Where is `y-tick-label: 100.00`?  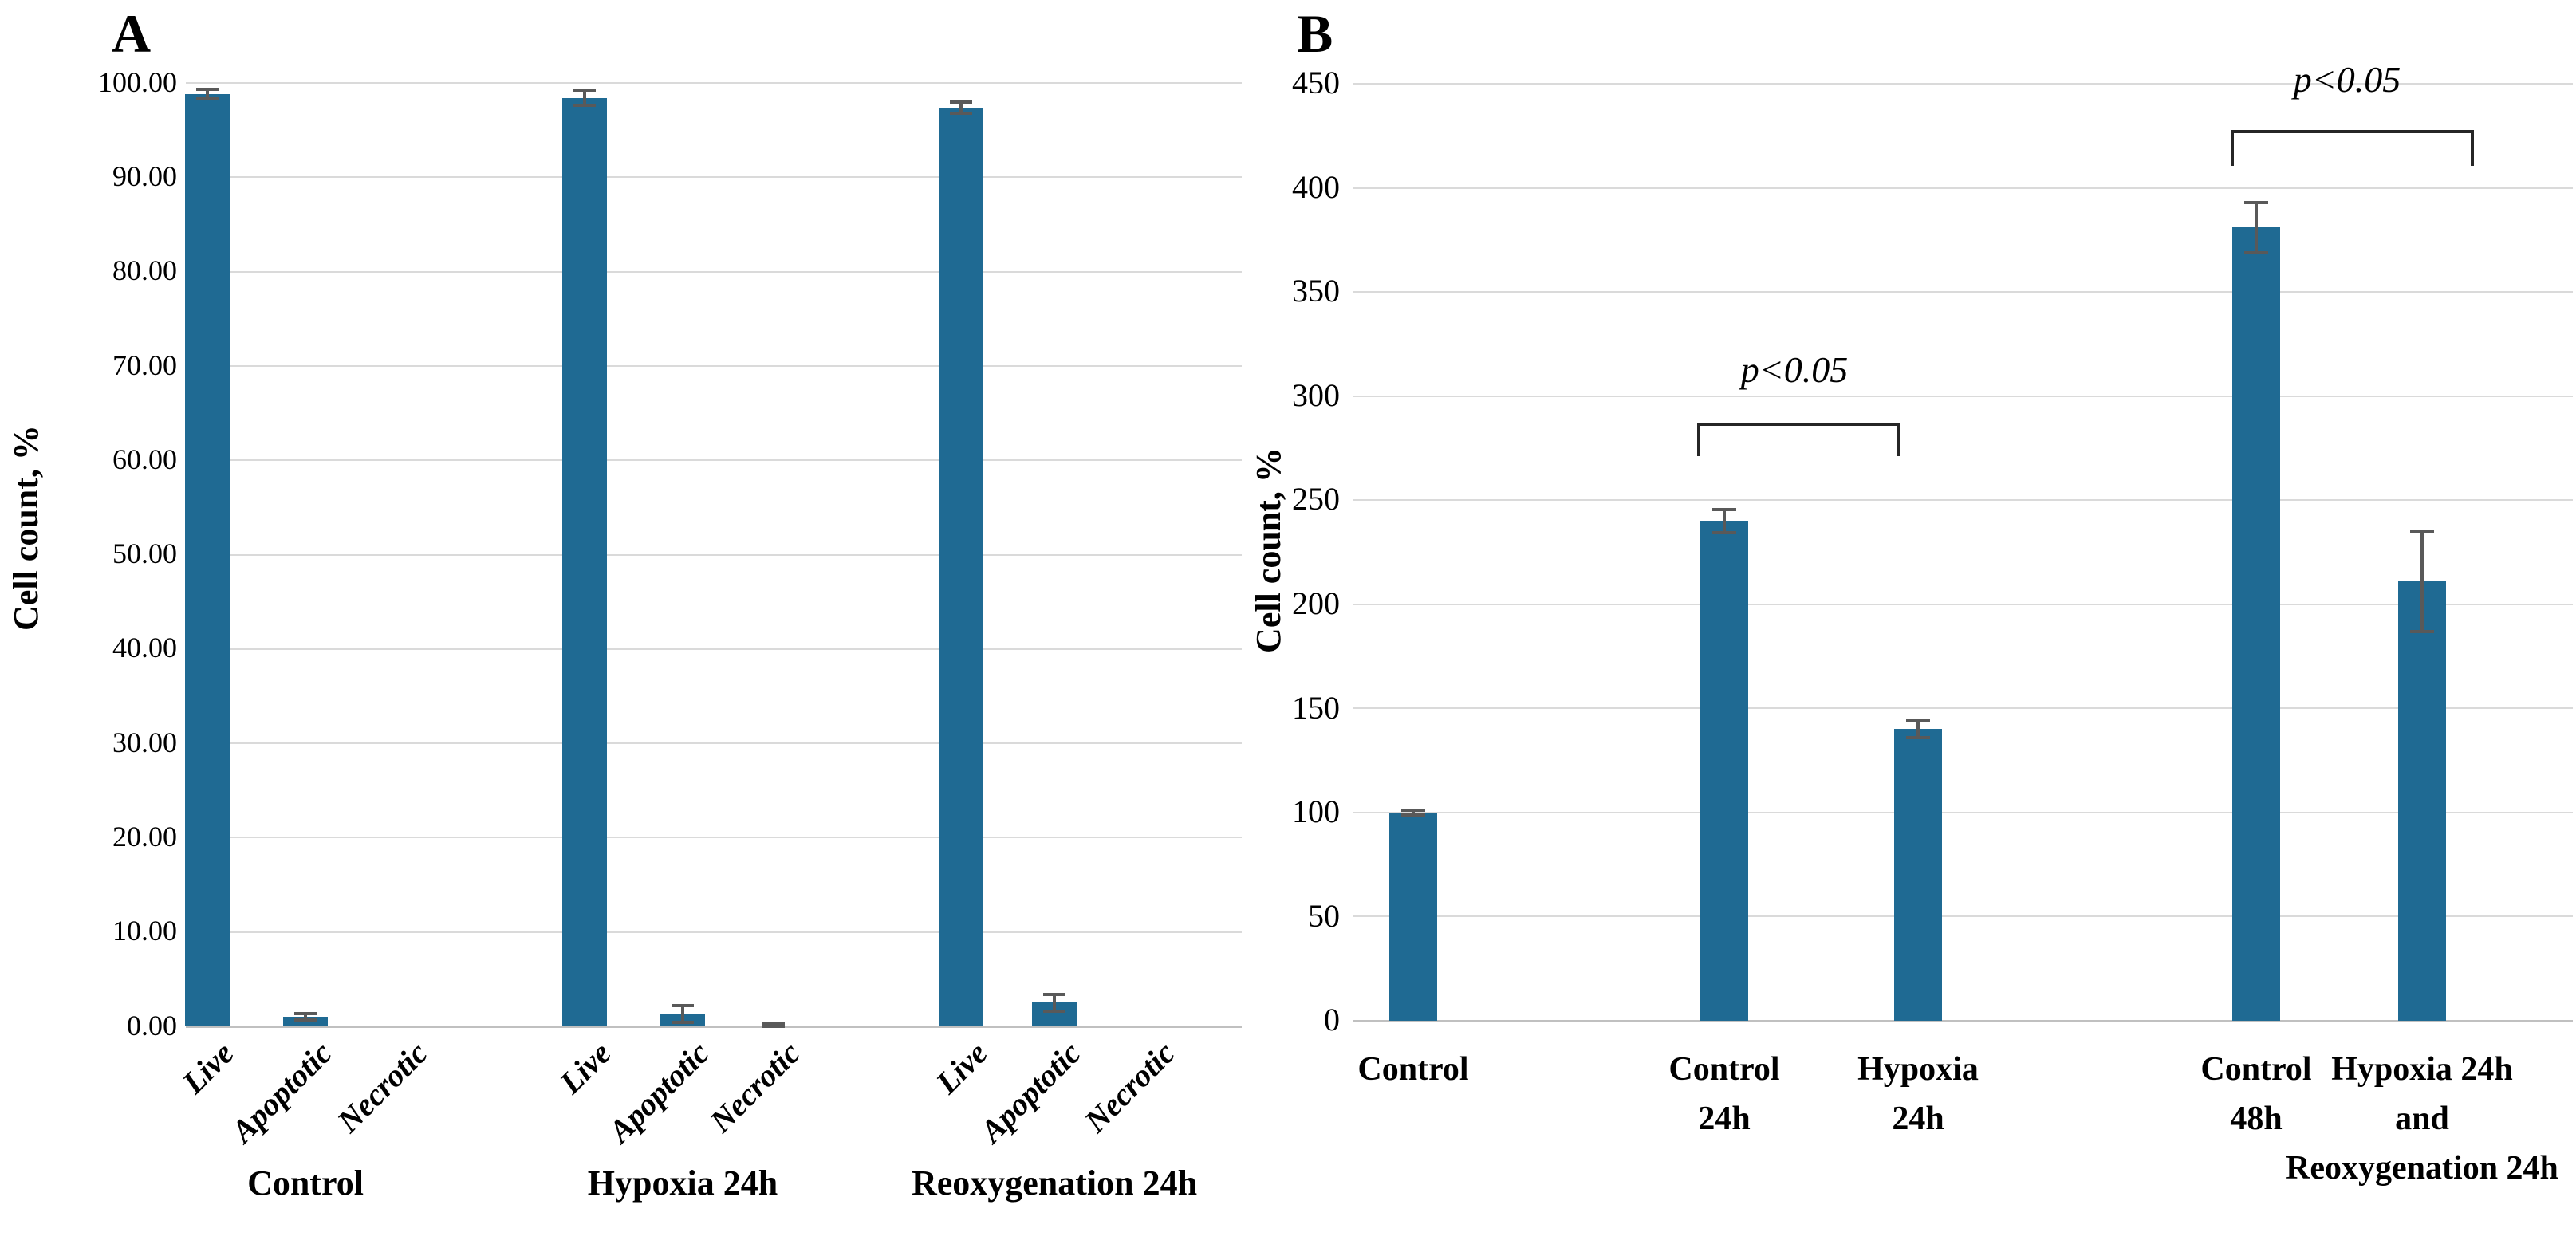 y-tick-label: 100.00 is located at coordinates (137, 82).